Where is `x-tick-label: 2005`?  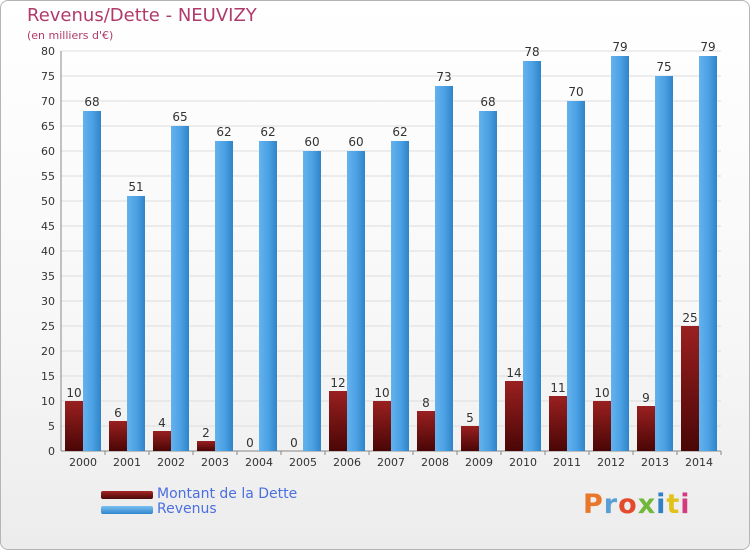 x-tick-label: 2005 is located at coordinates (303, 462).